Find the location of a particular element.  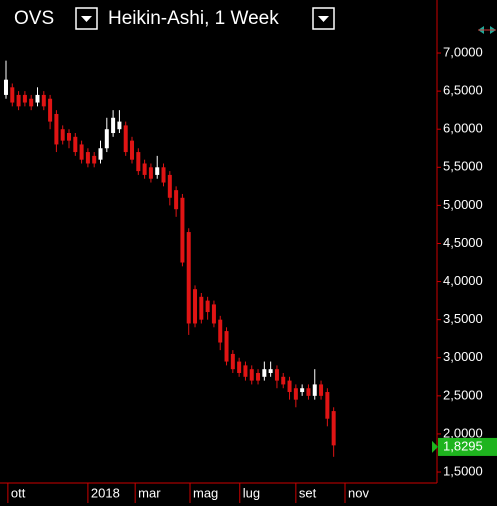

symbol: OVS is located at coordinates (34, 18).